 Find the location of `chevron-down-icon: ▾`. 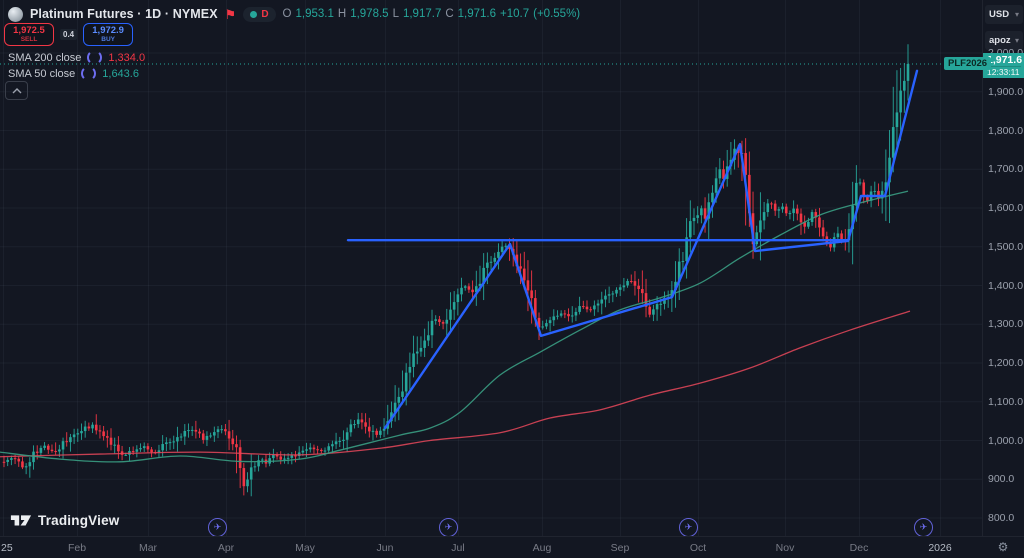

chevron-down-icon: ▾ is located at coordinates (1016, 14).